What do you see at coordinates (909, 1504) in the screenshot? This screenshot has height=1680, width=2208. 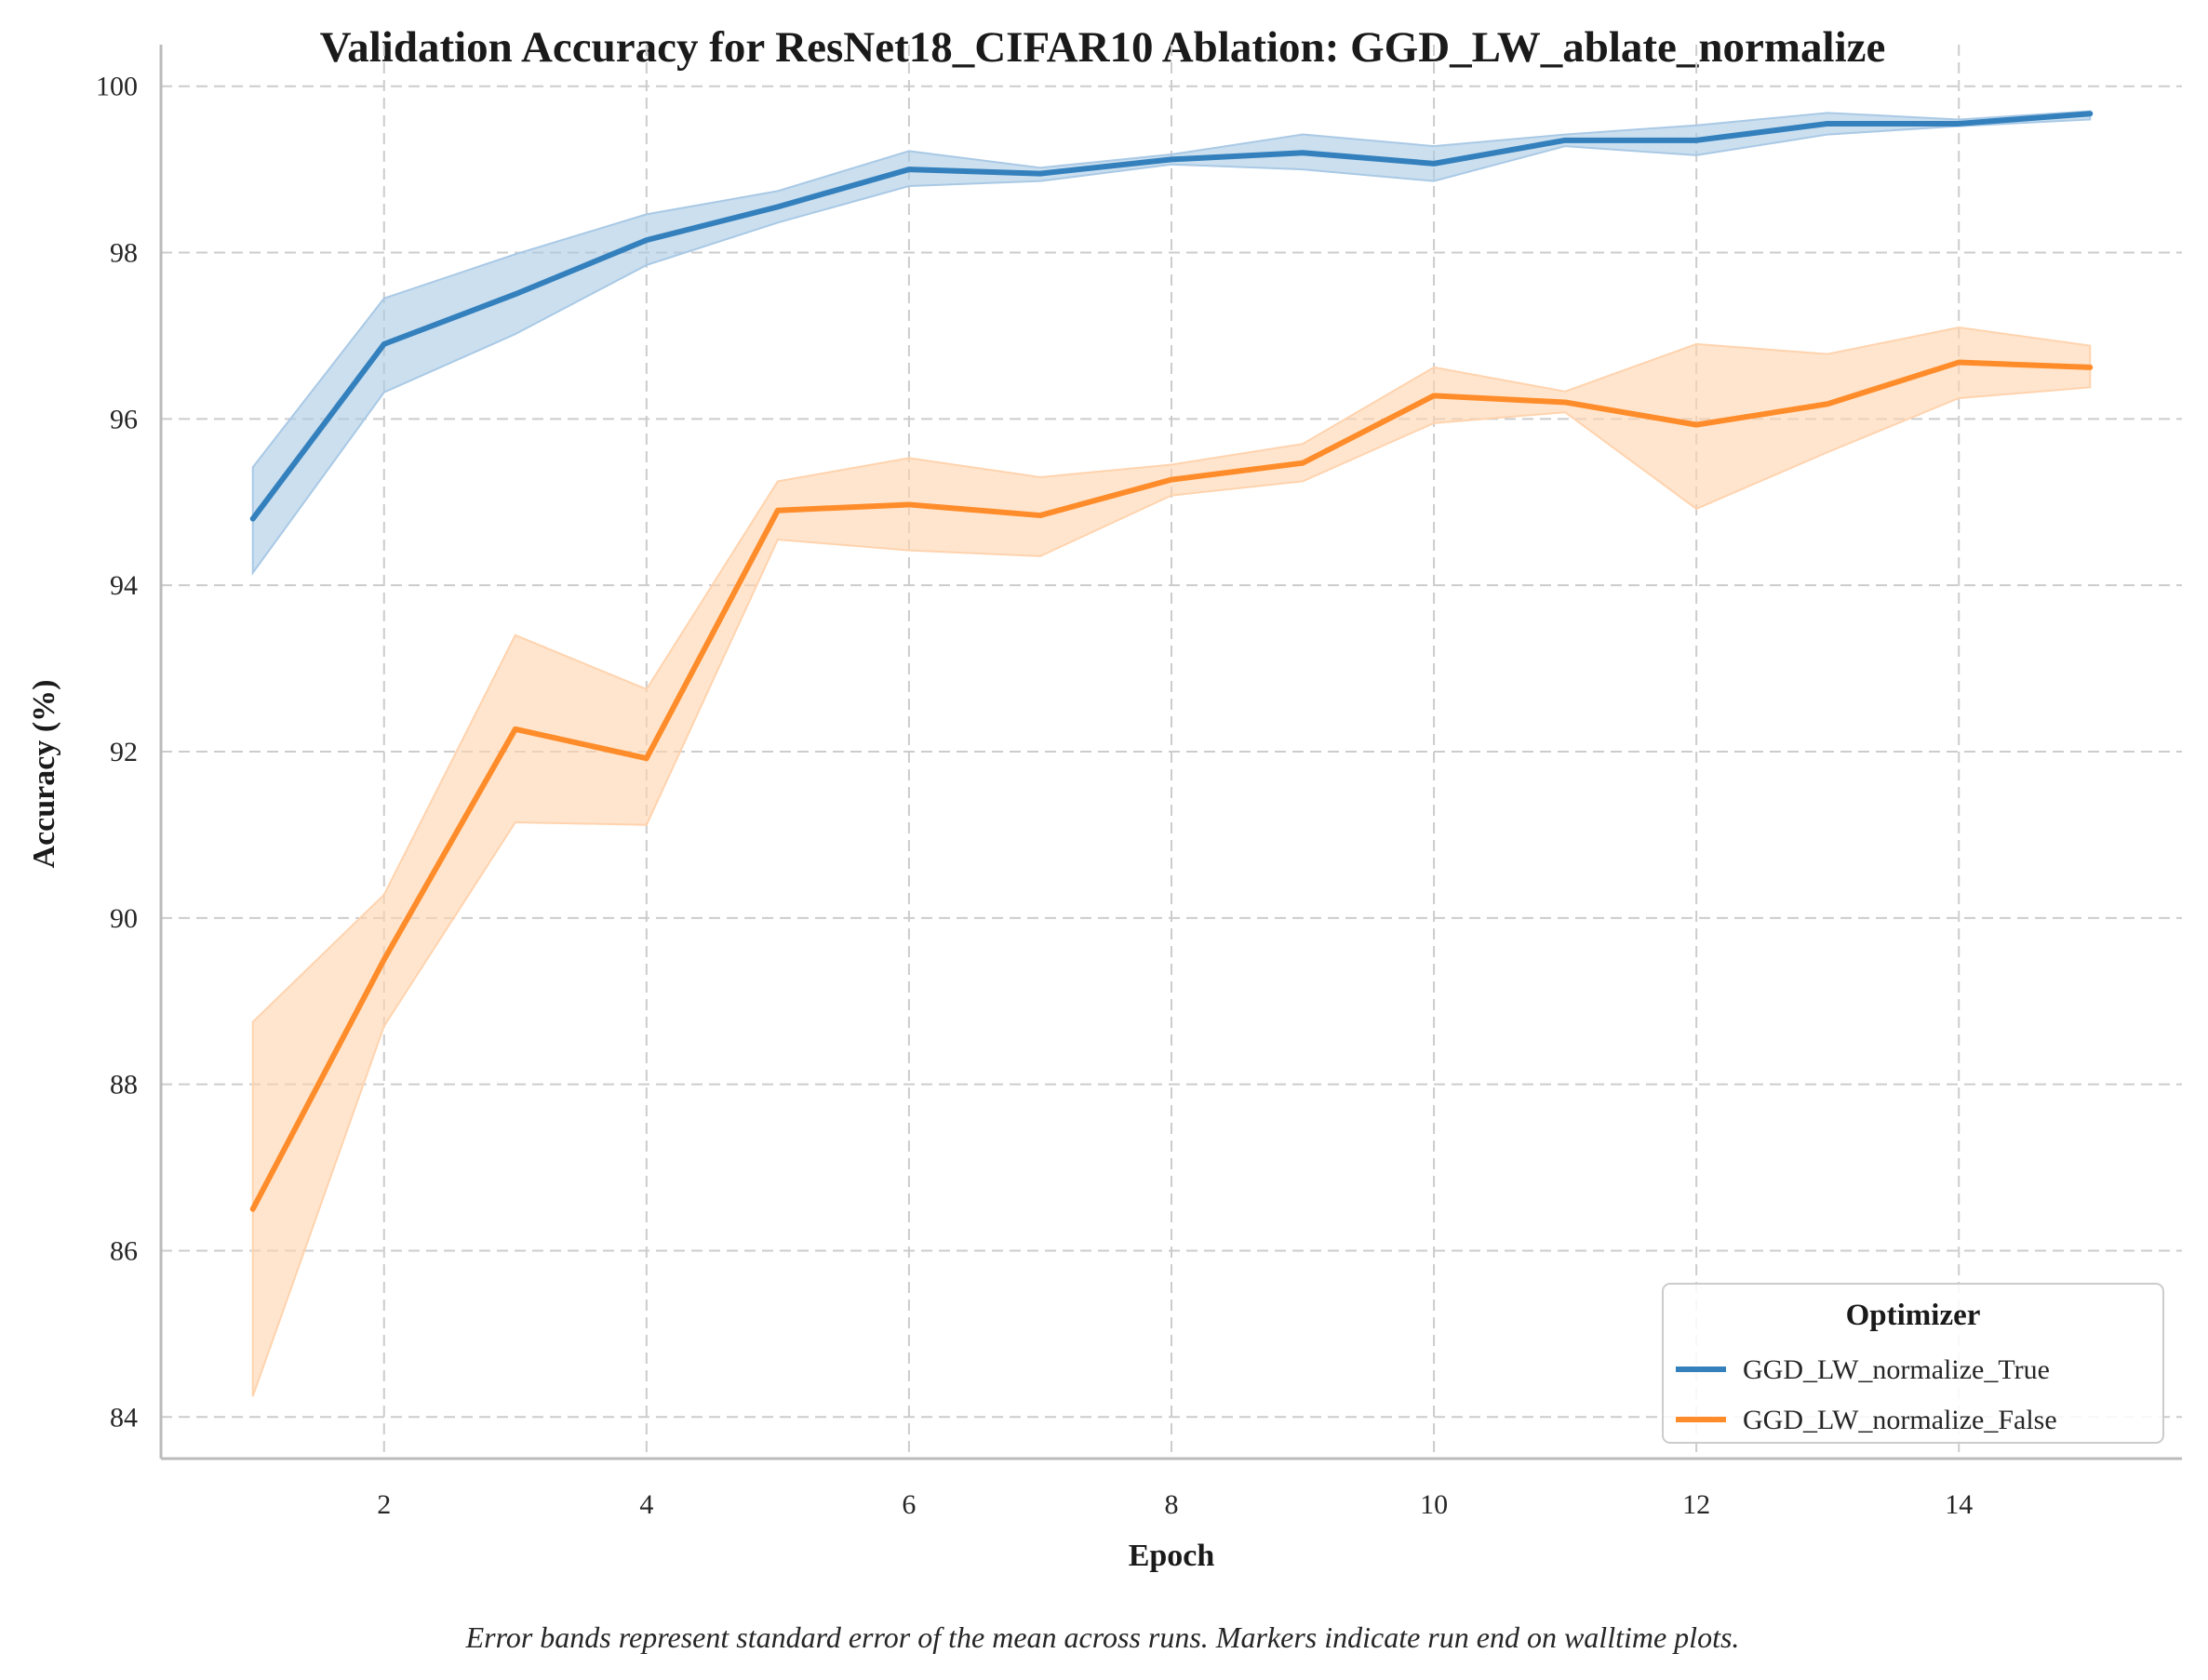 I see `x-tick-label: 6` at bounding box center [909, 1504].